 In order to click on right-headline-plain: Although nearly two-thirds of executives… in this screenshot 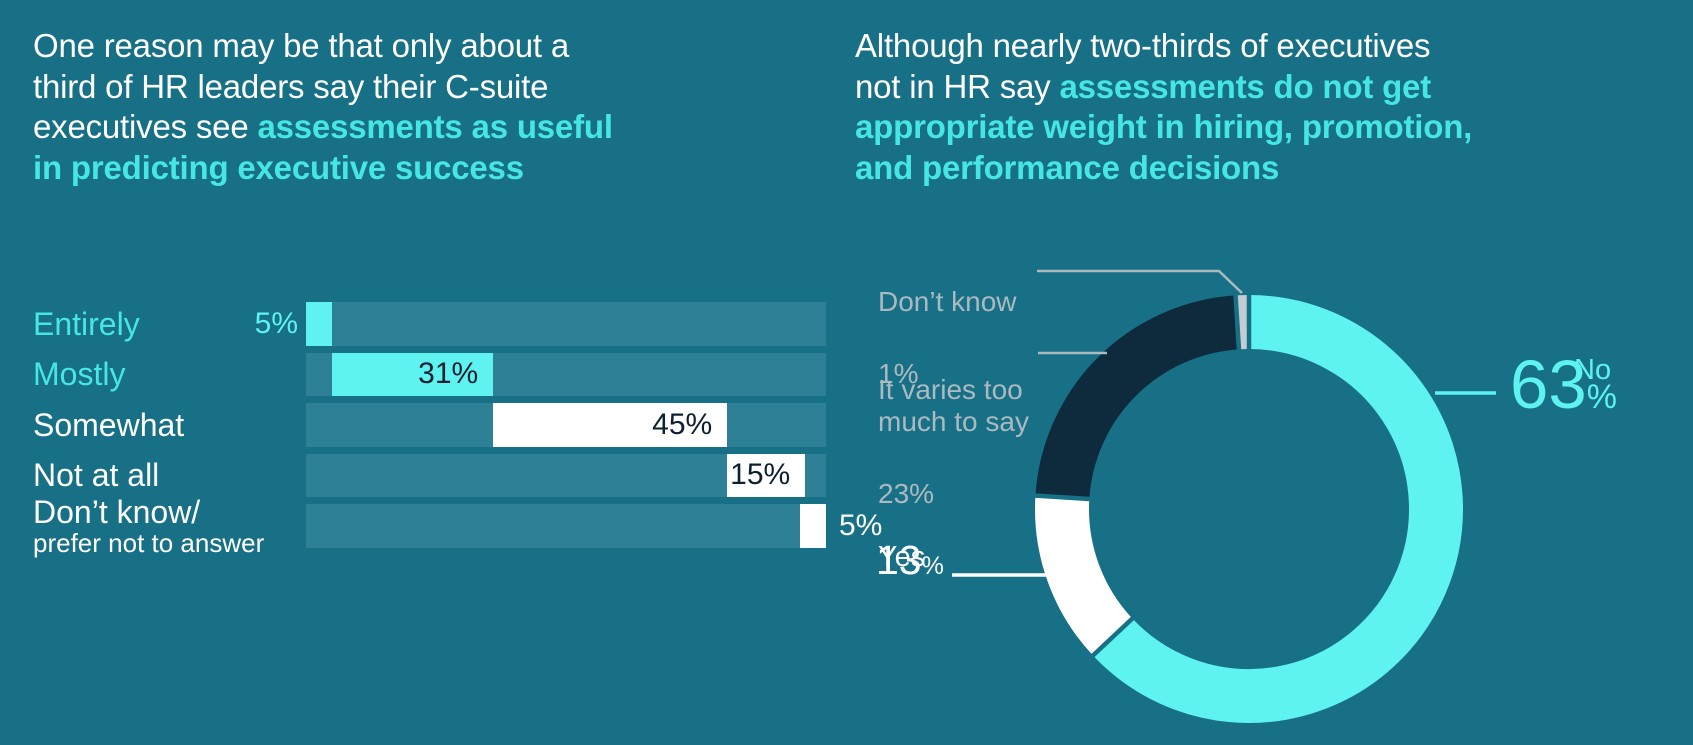, I will do `click(1143, 66)`.